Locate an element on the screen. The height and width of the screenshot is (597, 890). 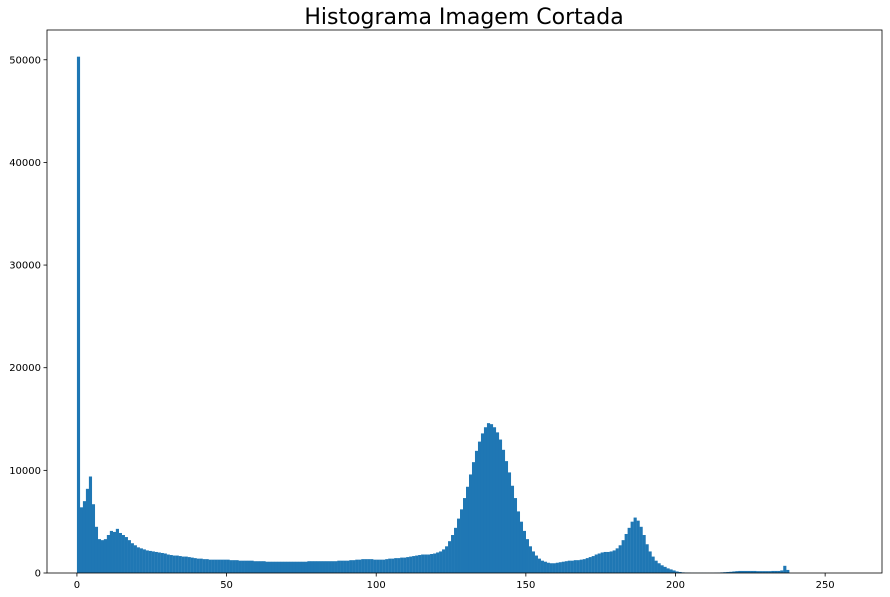
y-tick-label: 30000 is located at coordinates (25, 266).